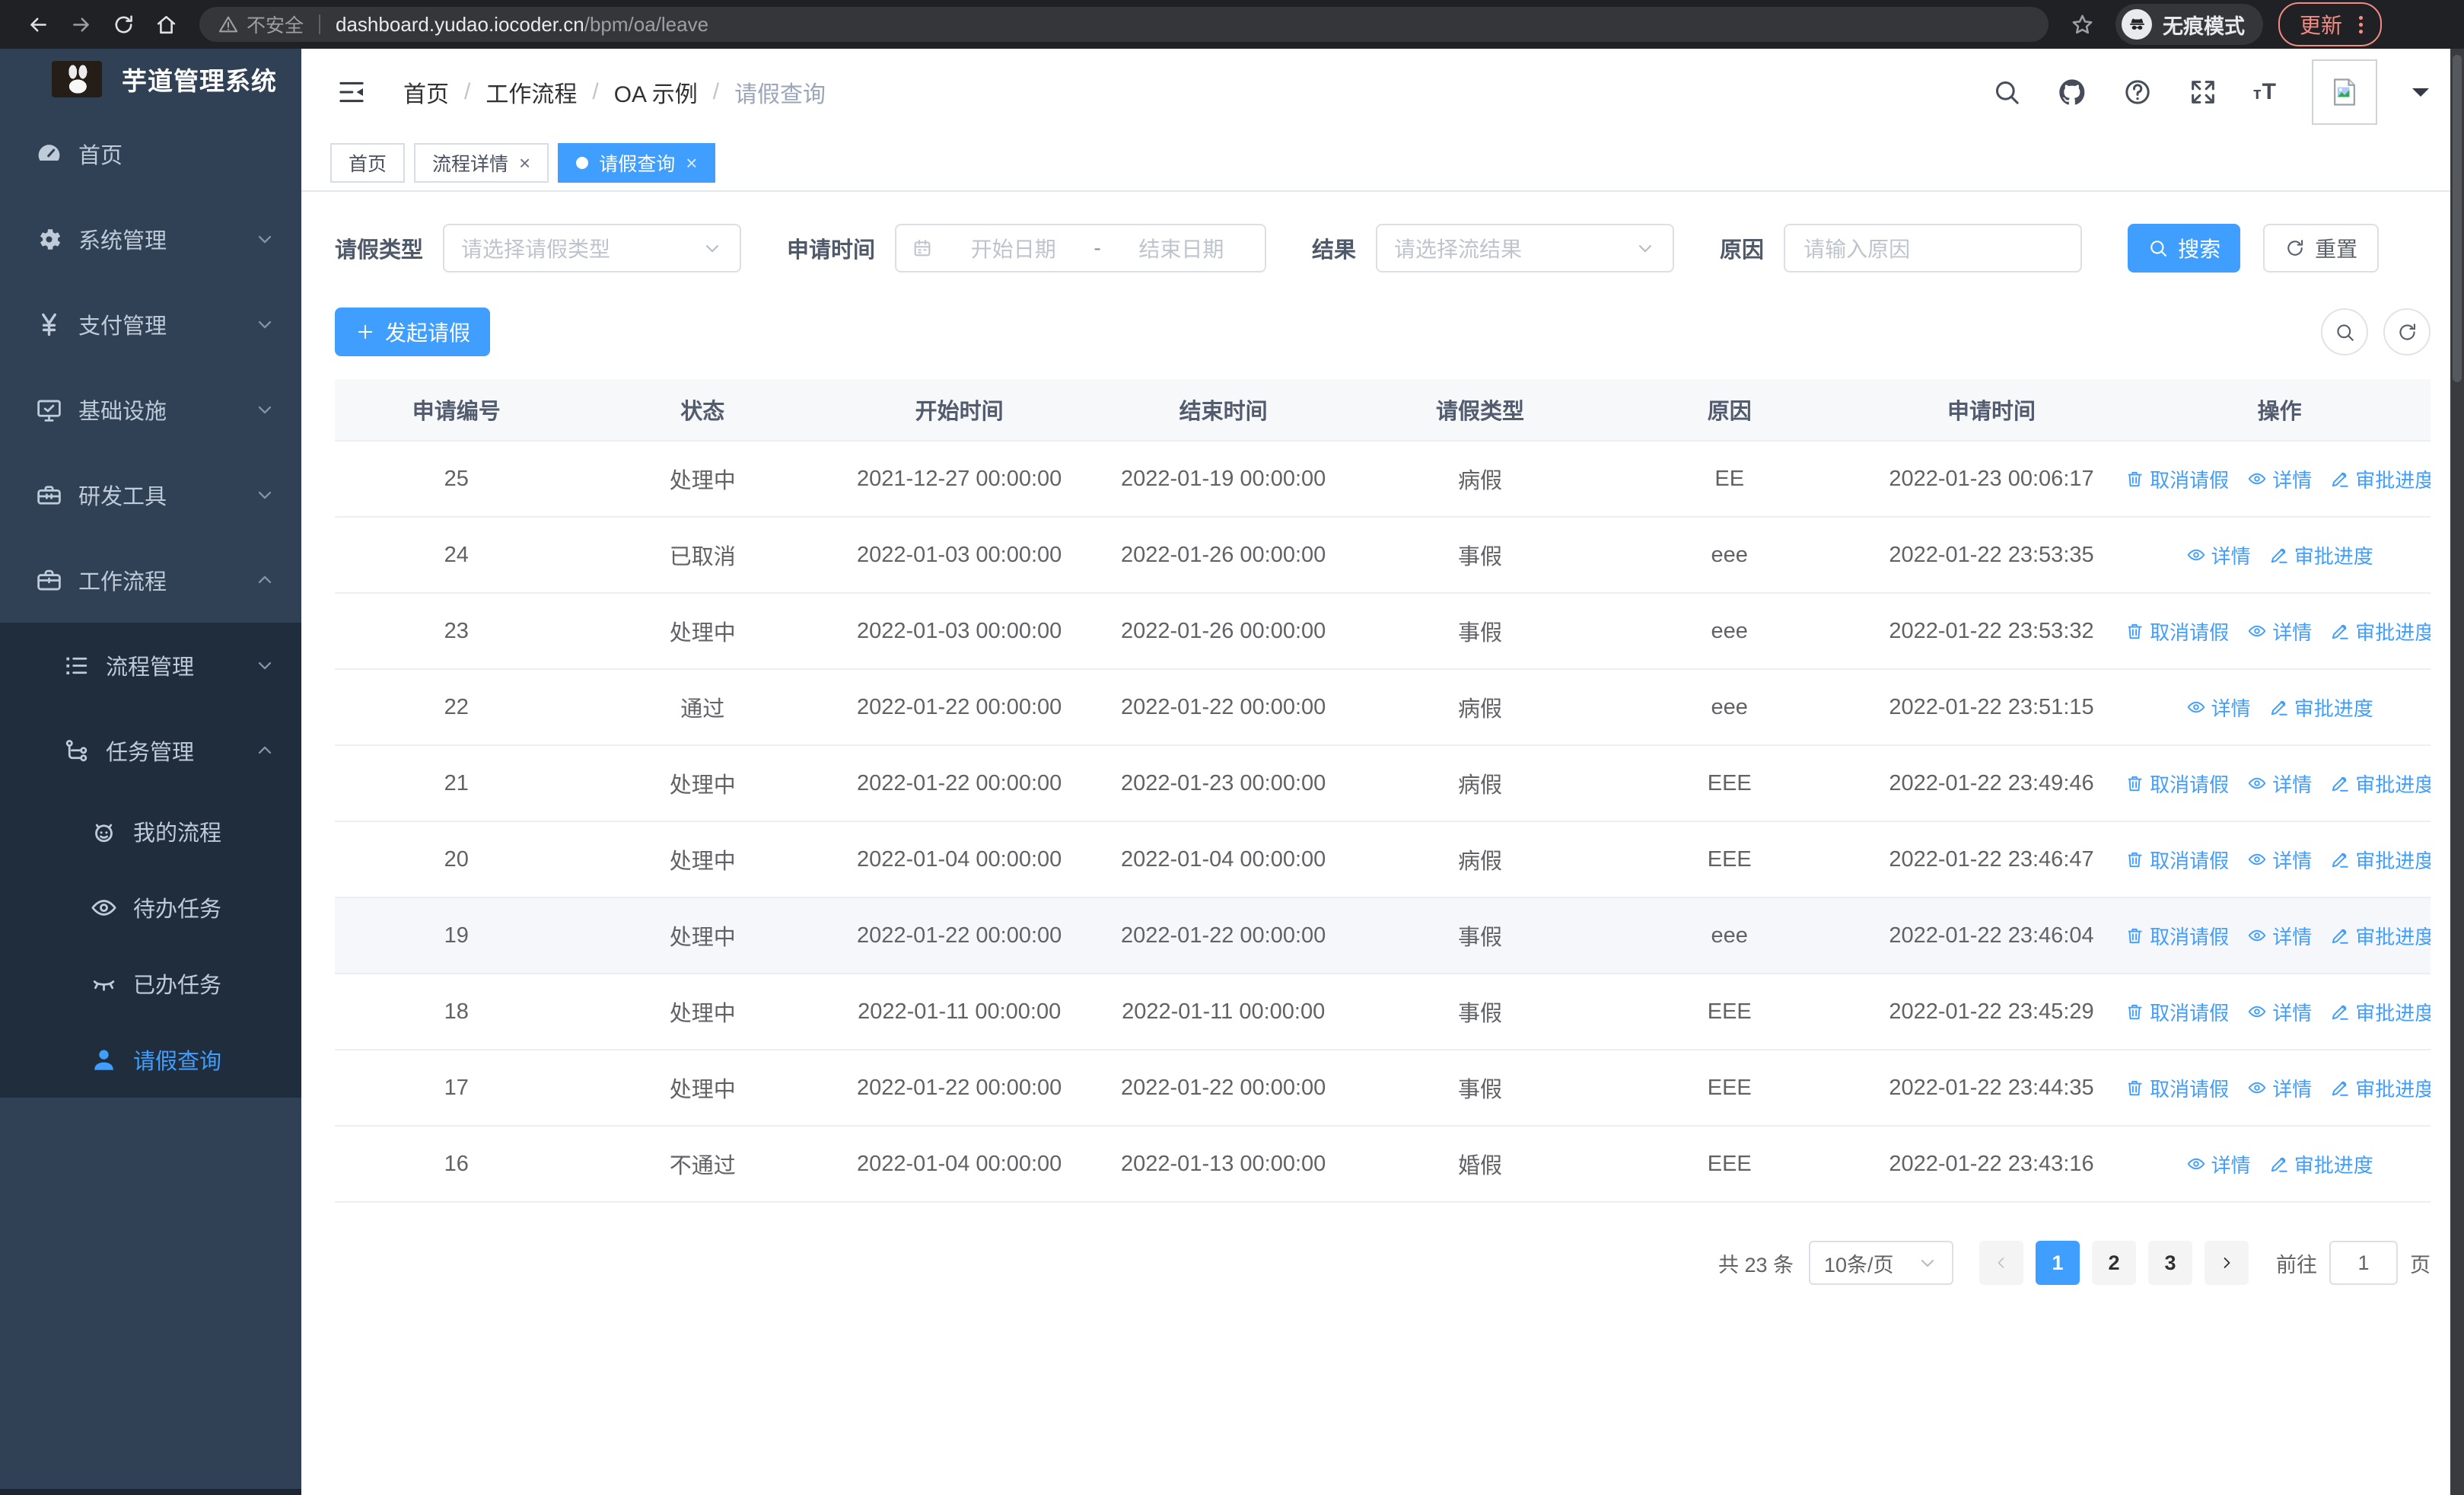 This screenshot has width=2464, height=1495. I want to click on edit-icon, so click(2279, 555).